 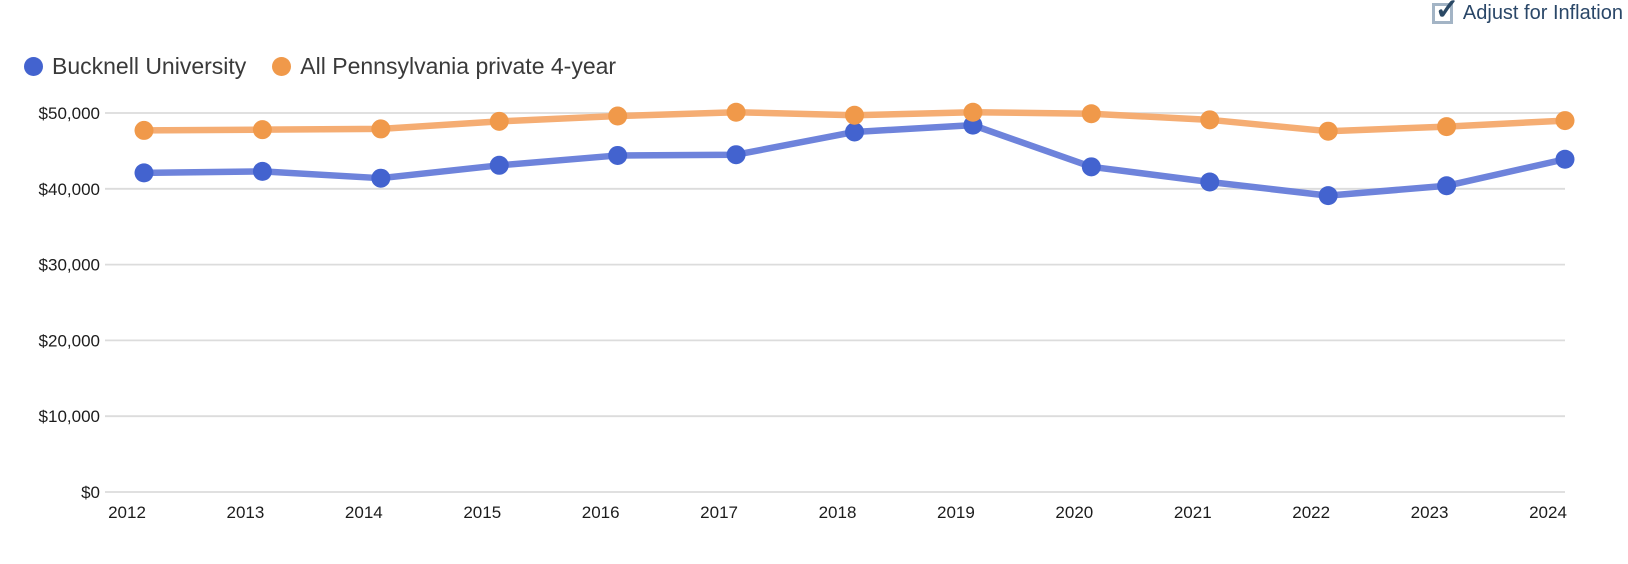 I want to click on legend-item-pa-private: All Pennsylvania private 4-year, so click(x=444, y=66).